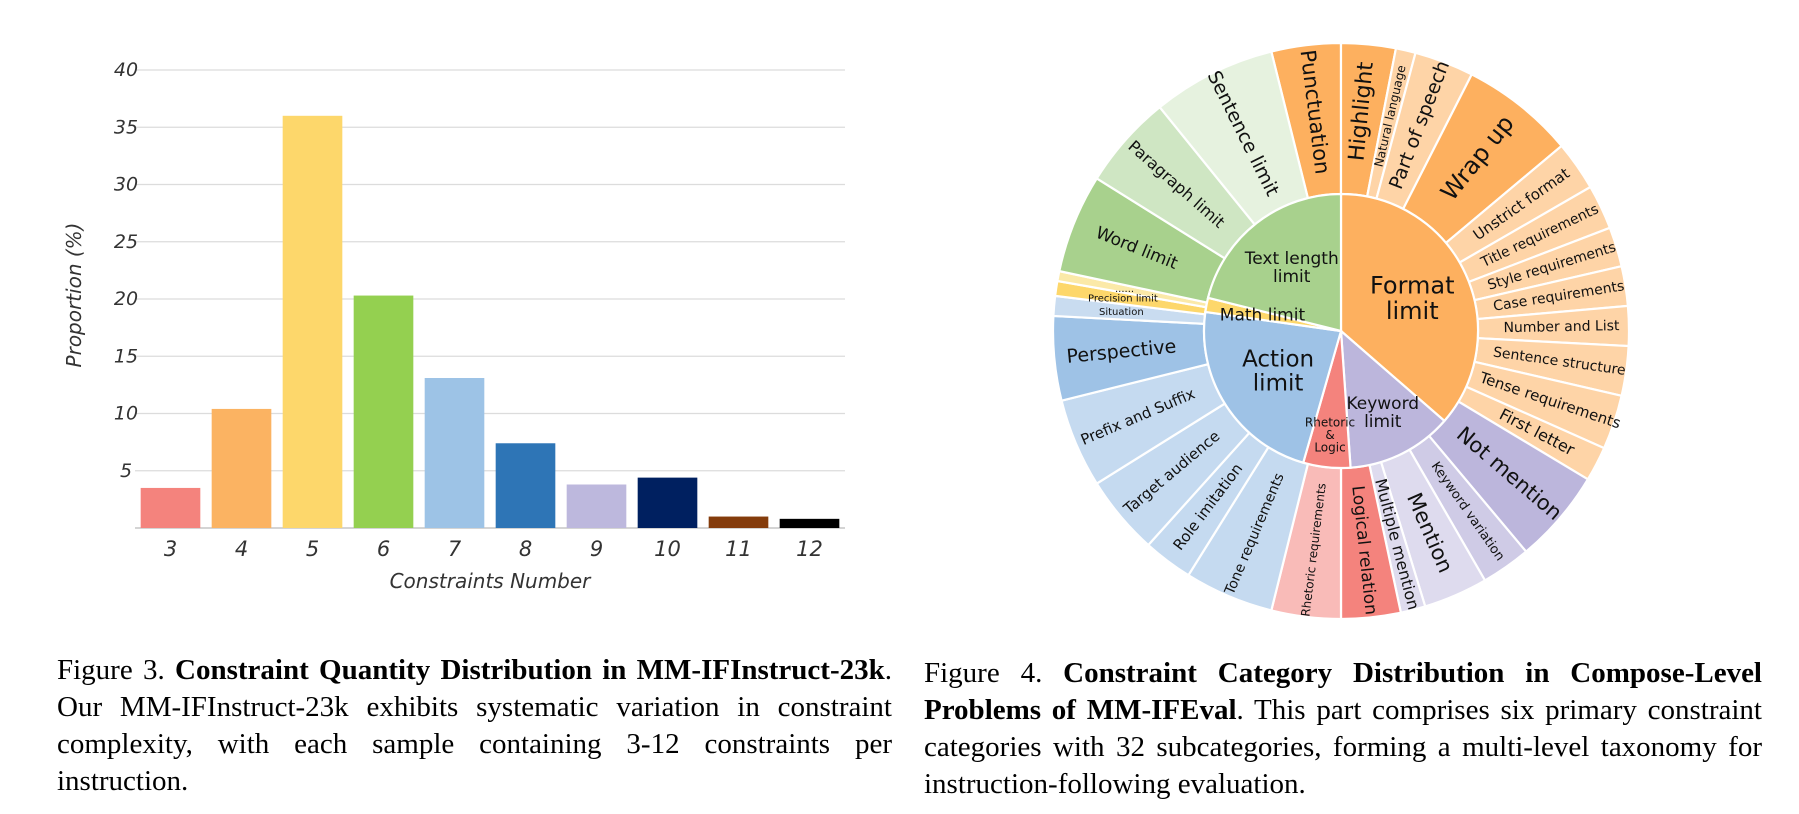 The image size is (1799, 814). What do you see at coordinates (1549, 400) in the screenshot?
I see `outer-label: Tense requirements` at bounding box center [1549, 400].